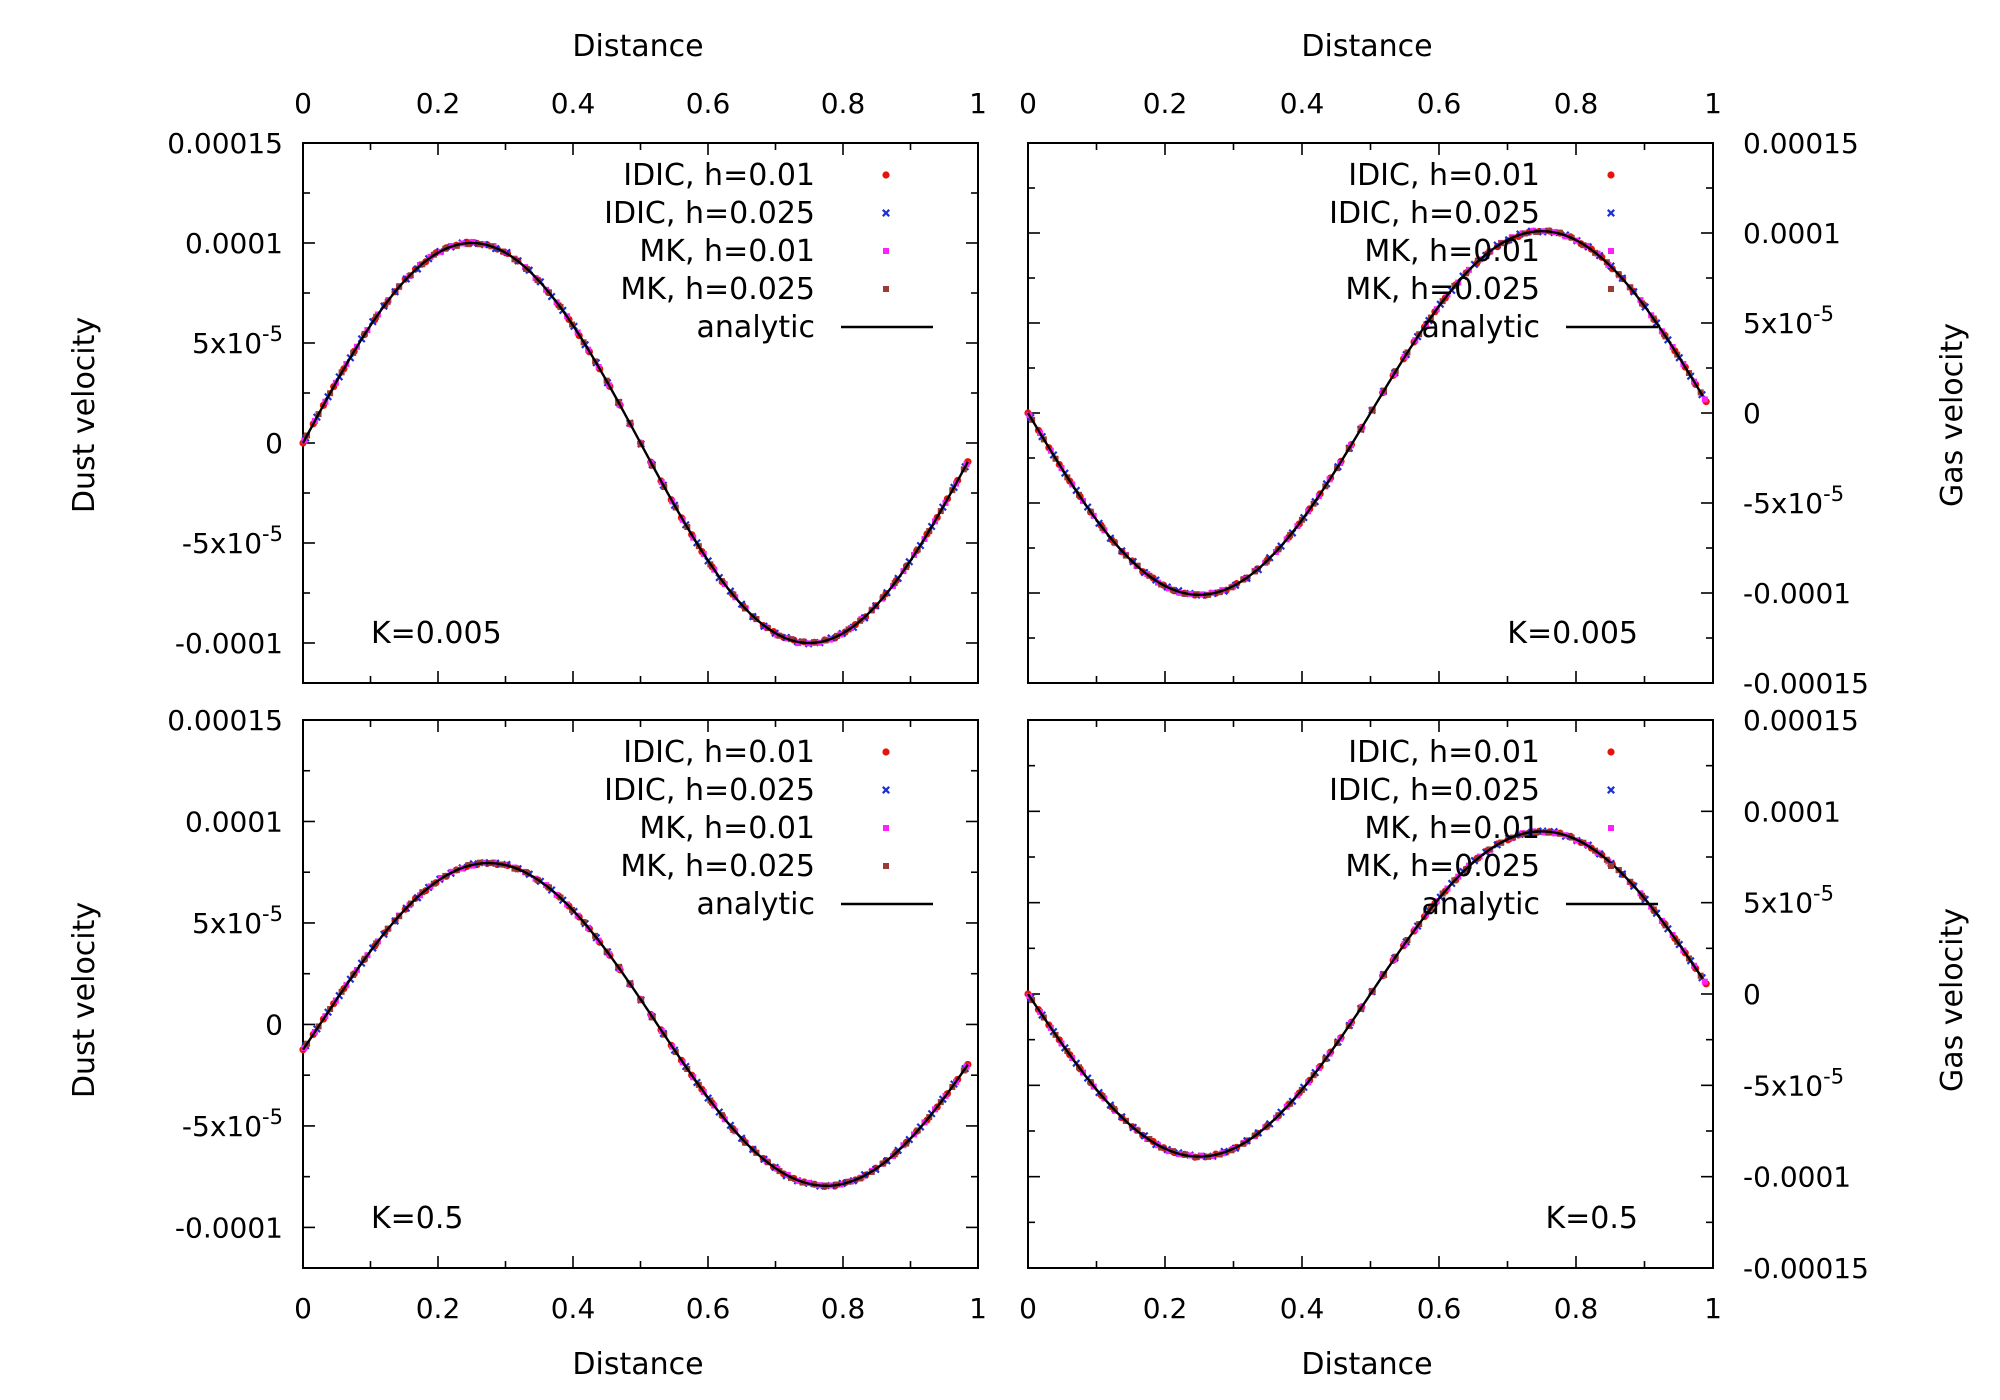 Image resolution: width=2000 pixels, height=1400 pixels. What do you see at coordinates (303, 1308) in the screenshot?
I see `bottom-left-x-tick-label: 0` at bounding box center [303, 1308].